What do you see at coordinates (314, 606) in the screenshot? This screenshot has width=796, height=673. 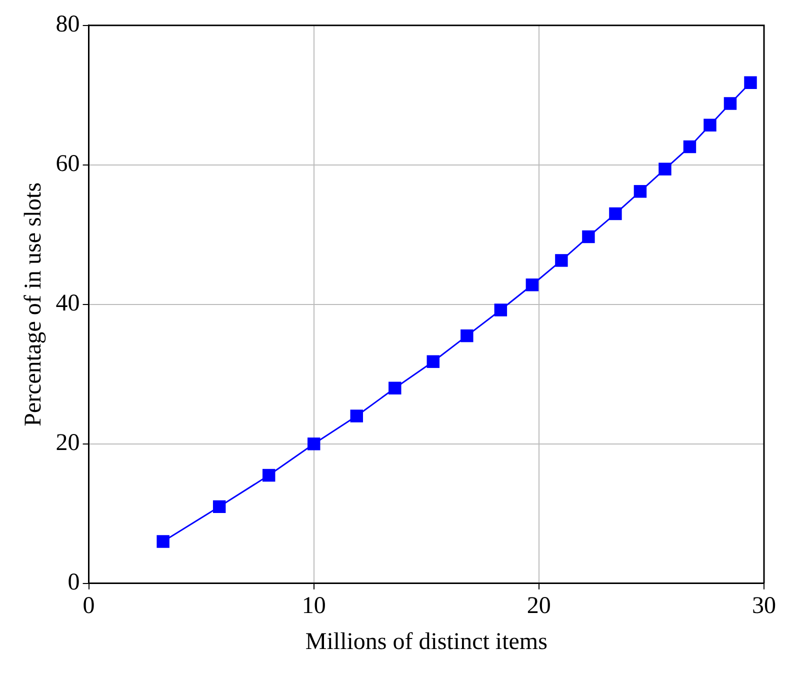 I see `x-tick-label: 10` at bounding box center [314, 606].